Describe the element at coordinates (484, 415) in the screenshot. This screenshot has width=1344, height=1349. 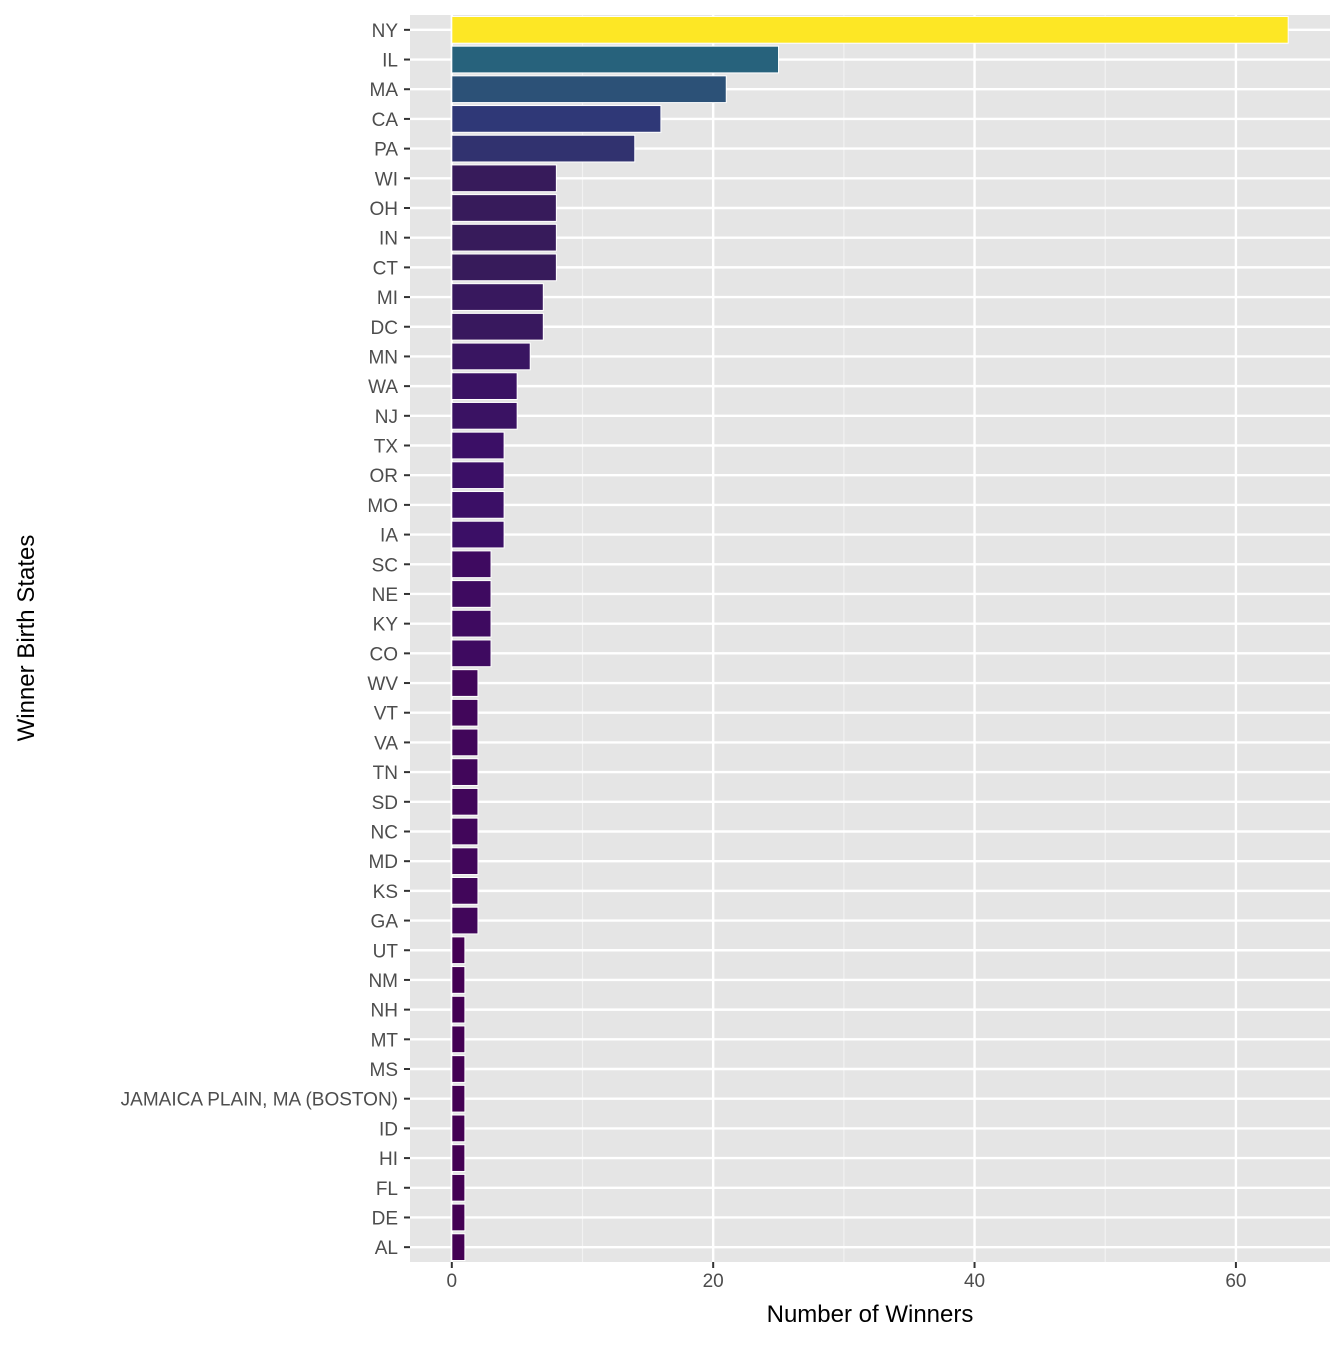
I see `bar-nj` at that location.